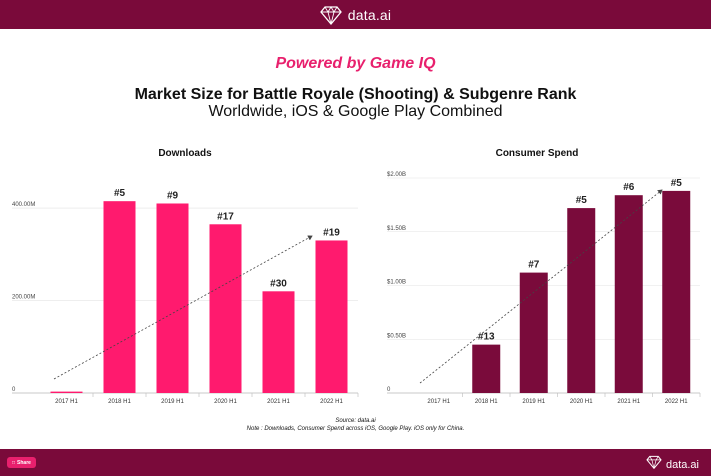 The height and width of the screenshot is (476, 711). Describe the element at coordinates (486, 402) in the screenshot. I see `spend-category-label: 2018 H1` at that location.